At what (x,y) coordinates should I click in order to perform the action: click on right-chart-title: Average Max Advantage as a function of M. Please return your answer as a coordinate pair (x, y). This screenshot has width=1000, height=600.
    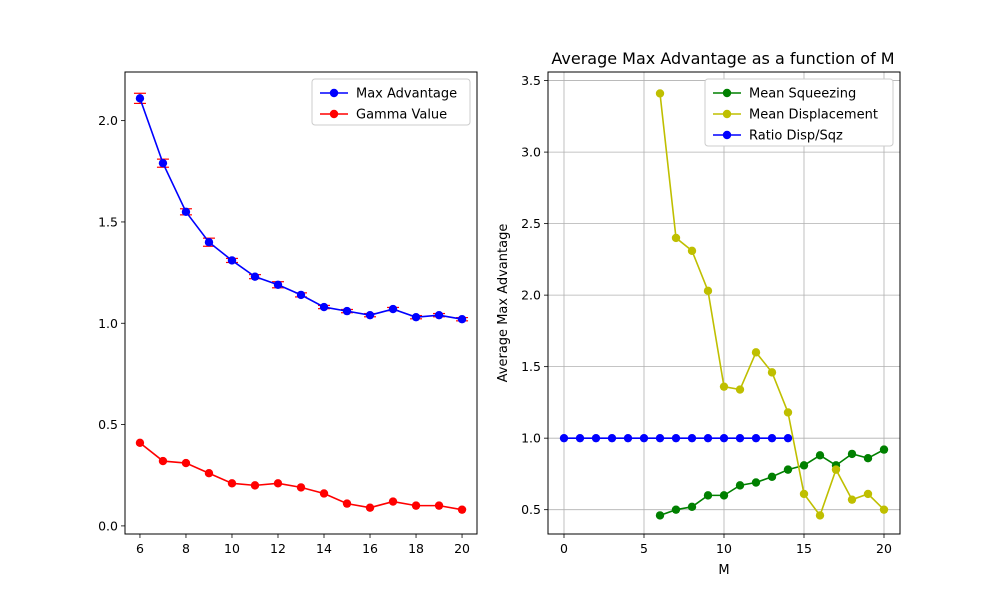
    Looking at the image, I should click on (722, 58).